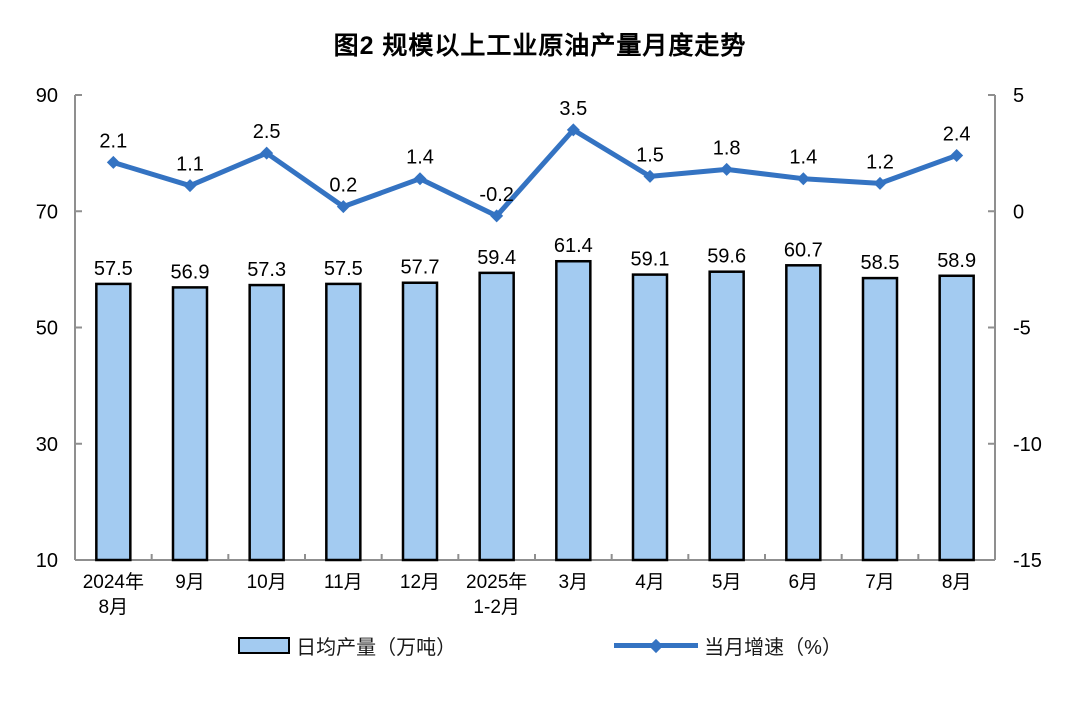 The width and height of the screenshot is (1080, 705). What do you see at coordinates (343, 582) in the screenshot?
I see `x-axis-label: 11月` at bounding box center [343, 582].